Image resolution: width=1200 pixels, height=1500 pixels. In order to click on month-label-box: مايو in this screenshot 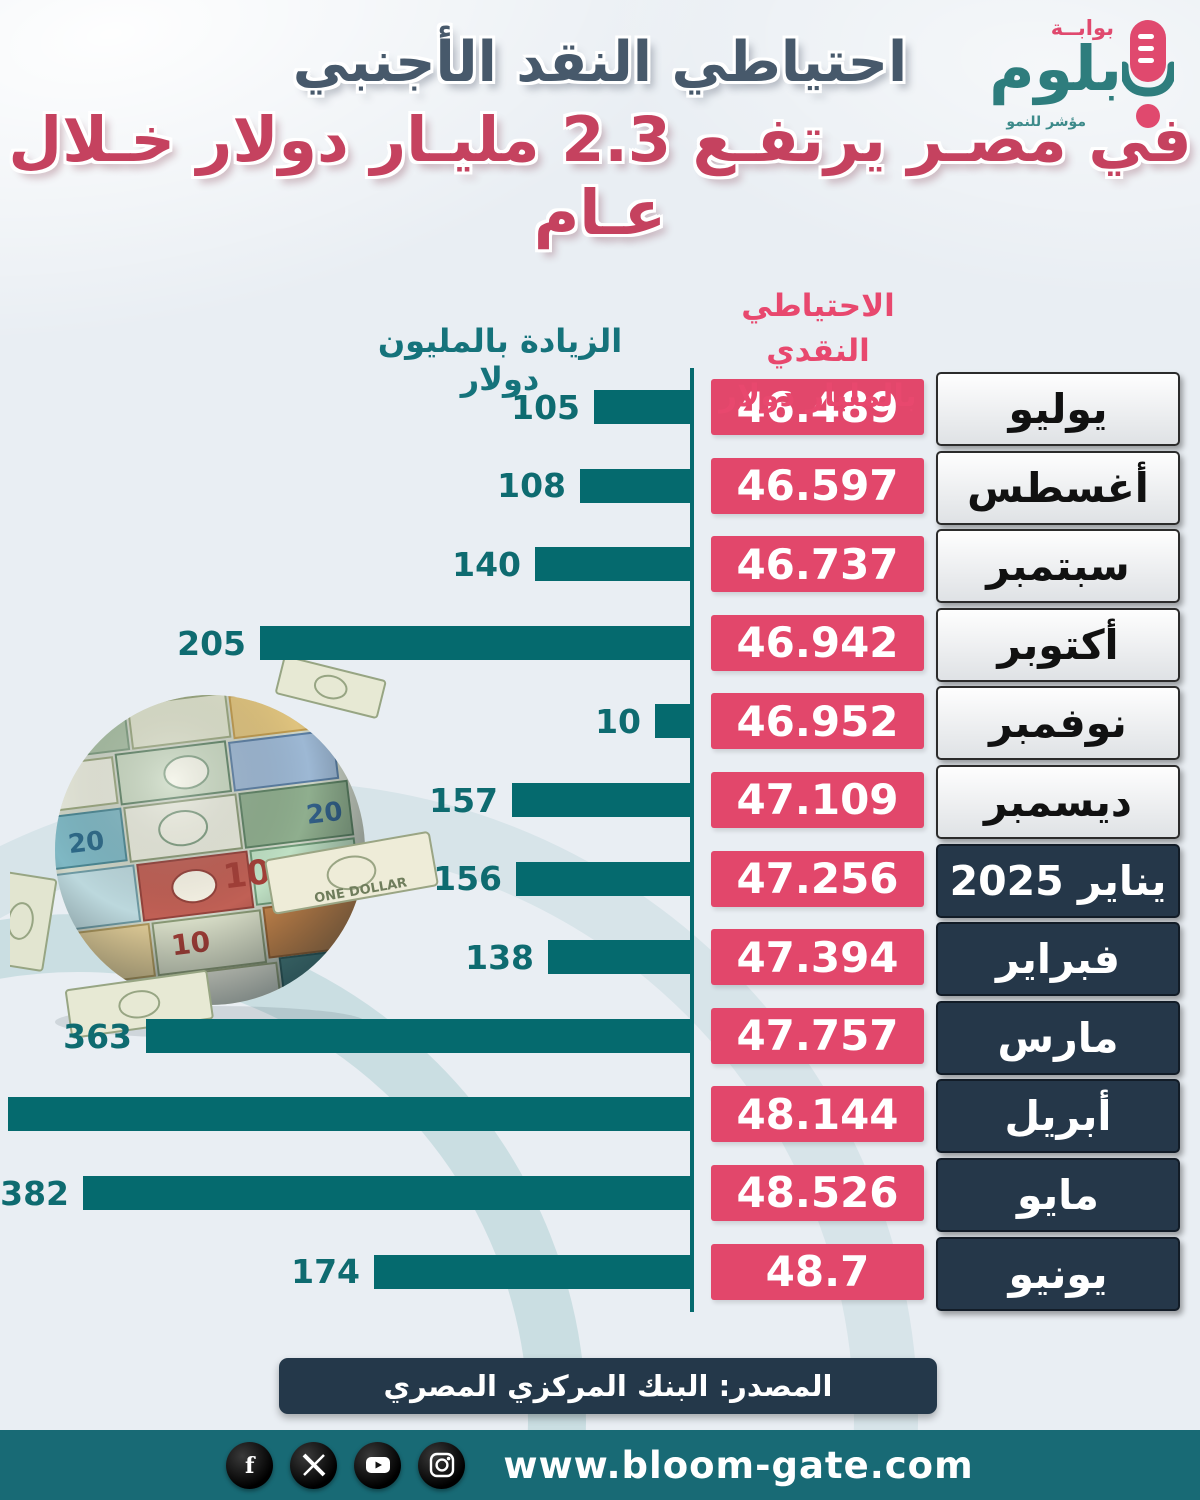, I will do `click(1058, 1194)`.